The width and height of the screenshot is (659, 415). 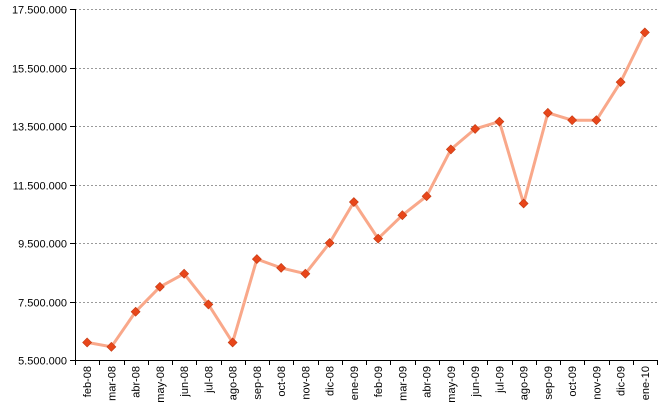 I want to click on y-tick-label: 11.500.000, so click(x=40, y=187).